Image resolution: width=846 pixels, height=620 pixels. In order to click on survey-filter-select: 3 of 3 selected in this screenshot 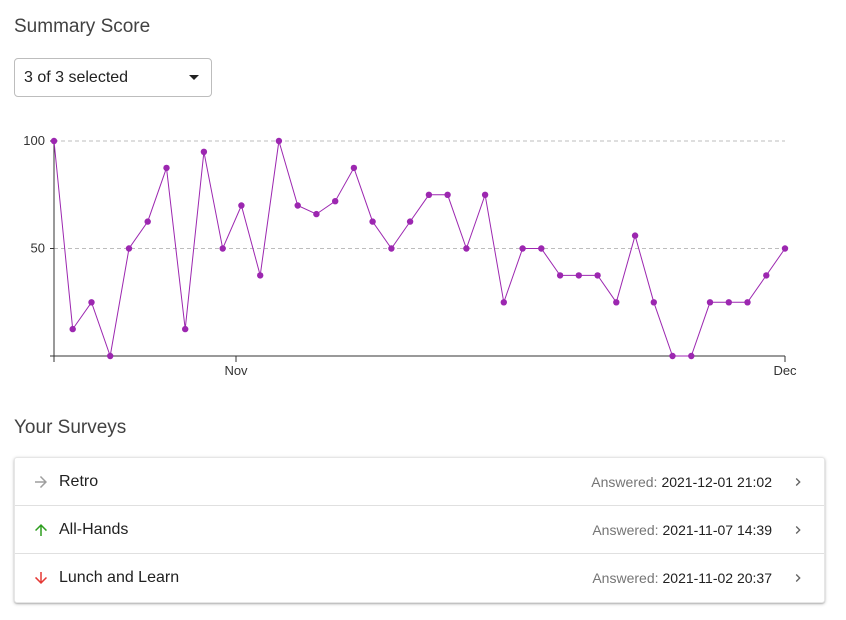, I will do `click(113, 77)`.